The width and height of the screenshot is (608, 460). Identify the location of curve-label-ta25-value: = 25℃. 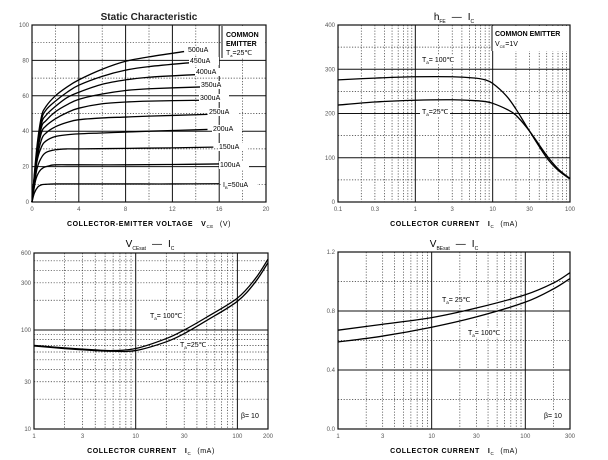
(460, 300).